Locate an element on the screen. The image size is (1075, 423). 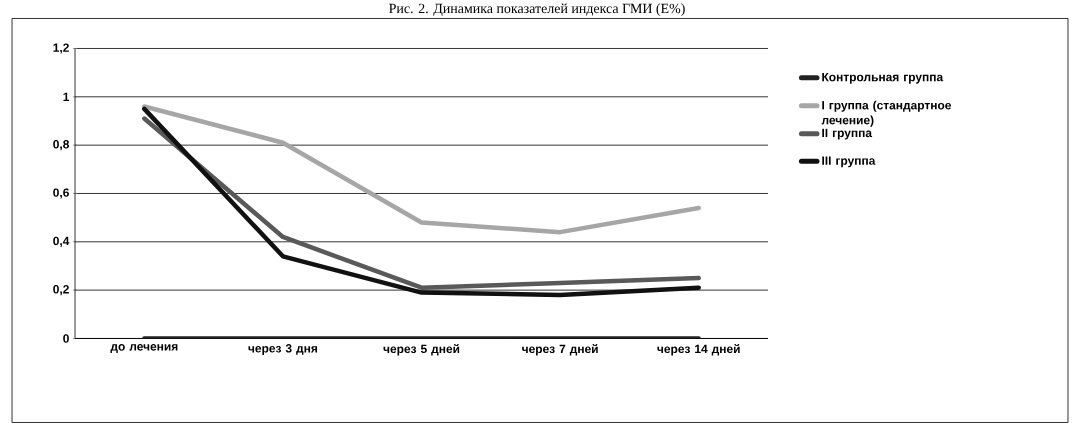
y-tick-label: 1,2 is located at coordinates (61, 48).